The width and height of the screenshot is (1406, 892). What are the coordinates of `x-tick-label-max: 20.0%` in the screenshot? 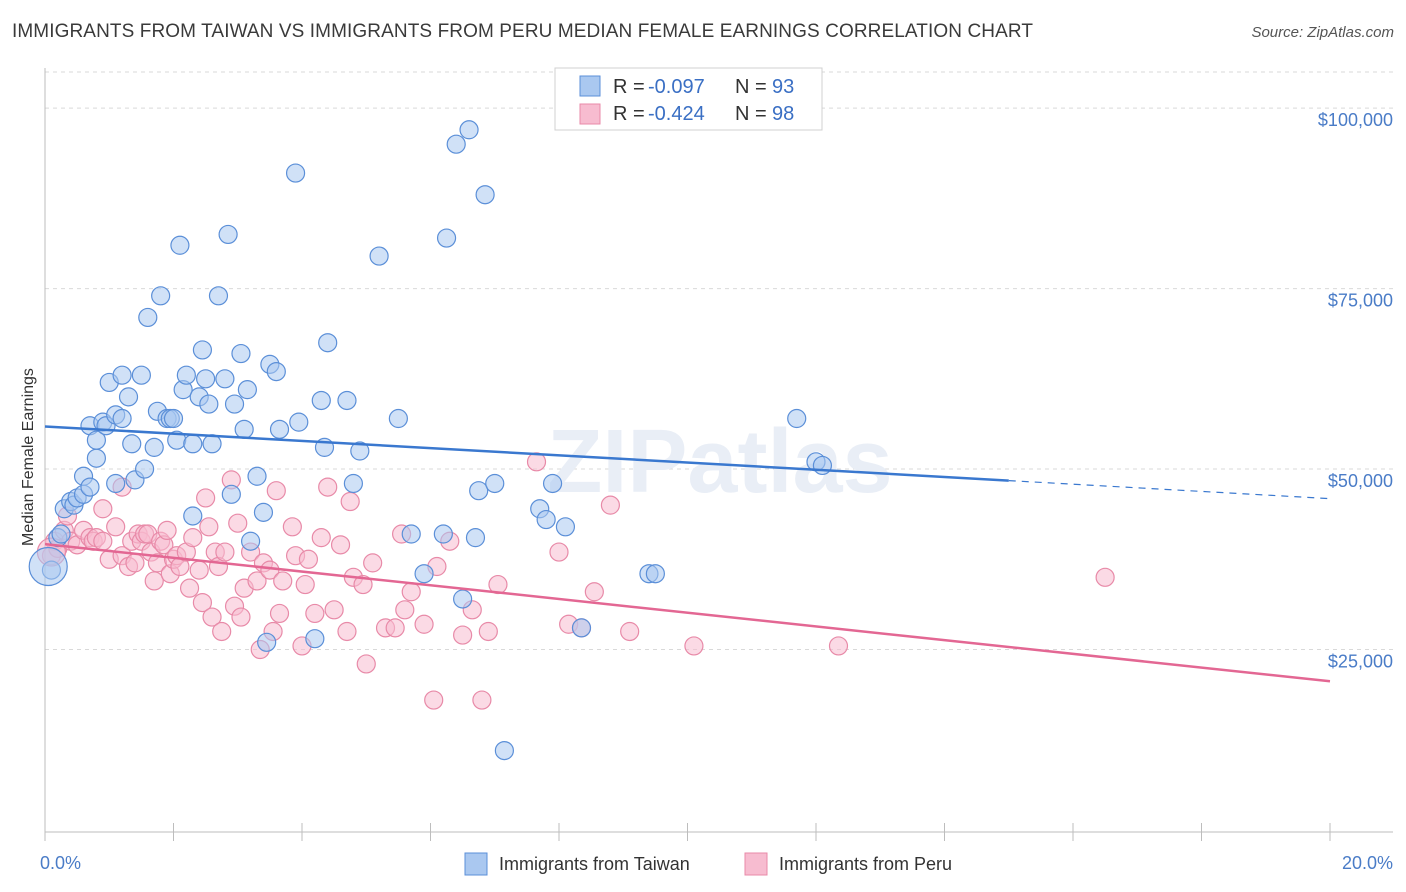 It's located at (1367, 863).